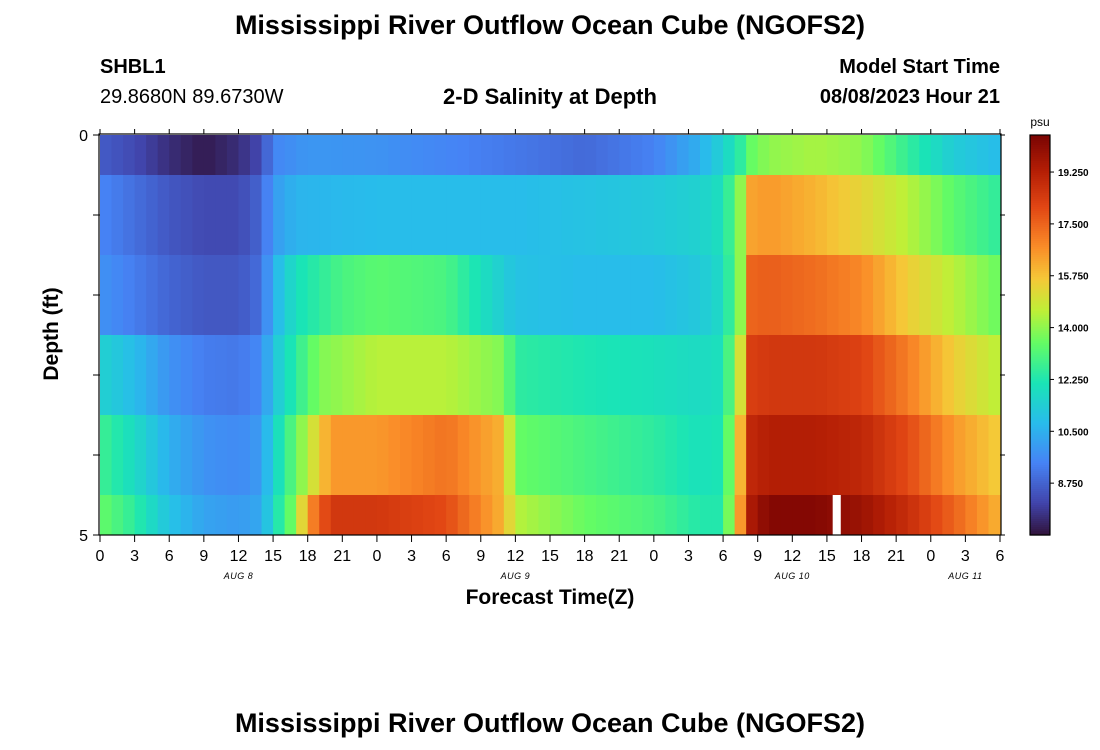 This screenshot has height=750, width=1100. Describe the element at coordinates (585, 556) in the screenshot. I see `x-tick-label: 18` at that location.